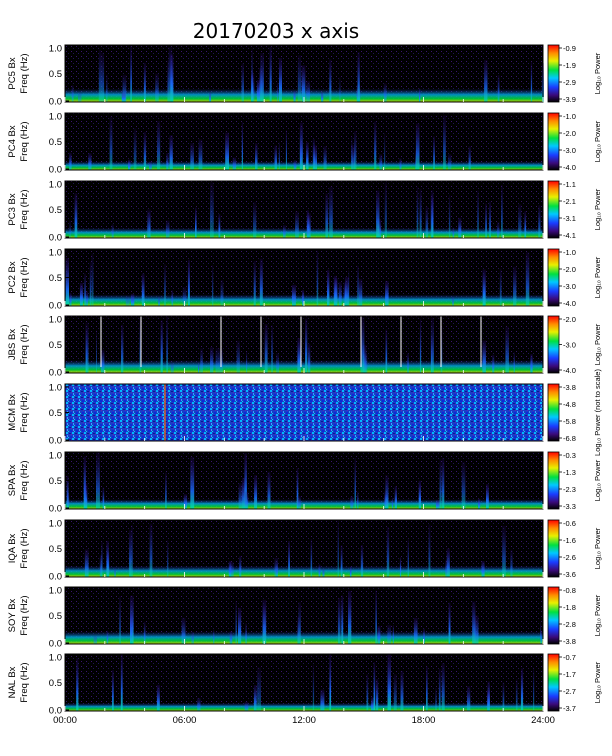  What do you see at coordinates (569, 370) in the screenshot?
I see `colorbar-tick-label: -4.0` at bounding box center [569, 370].